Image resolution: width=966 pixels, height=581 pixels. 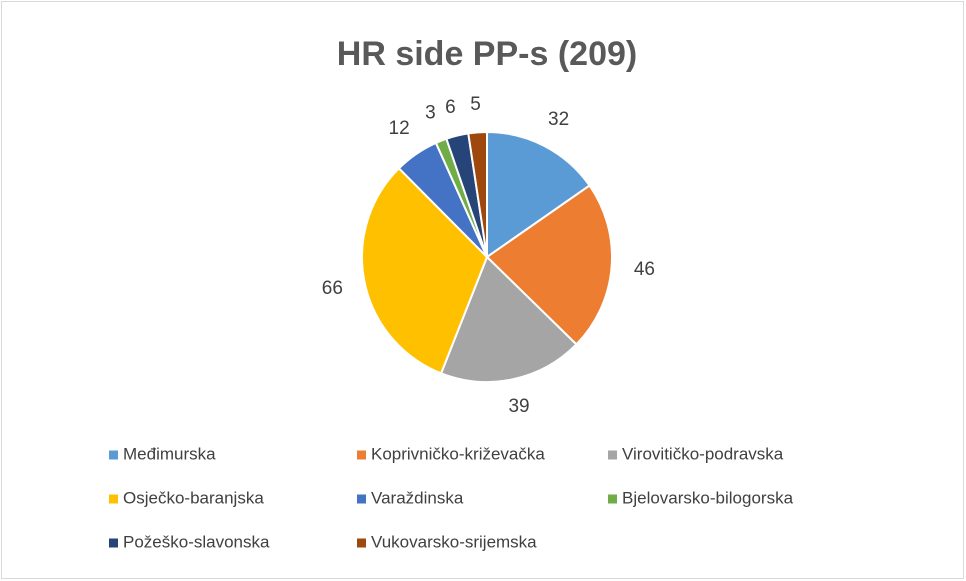 What do you see at coordinates (703, 453) in the screenshot?
I see `legend-label: Virovitičko-podravska` at bounding box center [703, 453].